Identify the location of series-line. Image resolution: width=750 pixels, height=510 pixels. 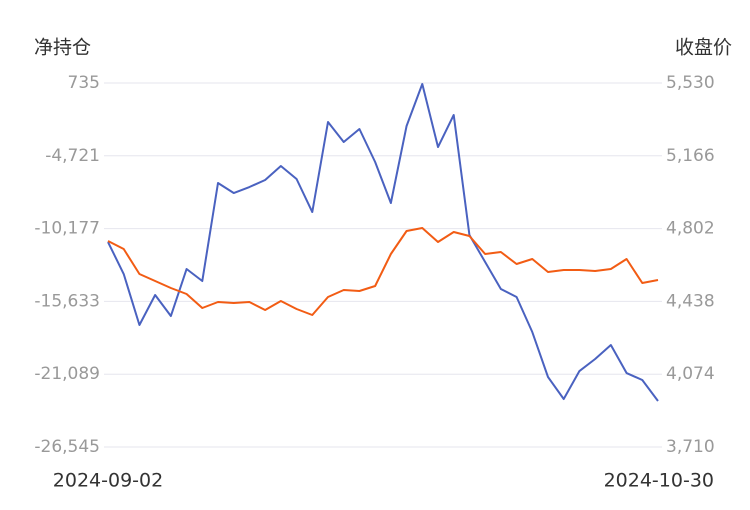
(383, 271).